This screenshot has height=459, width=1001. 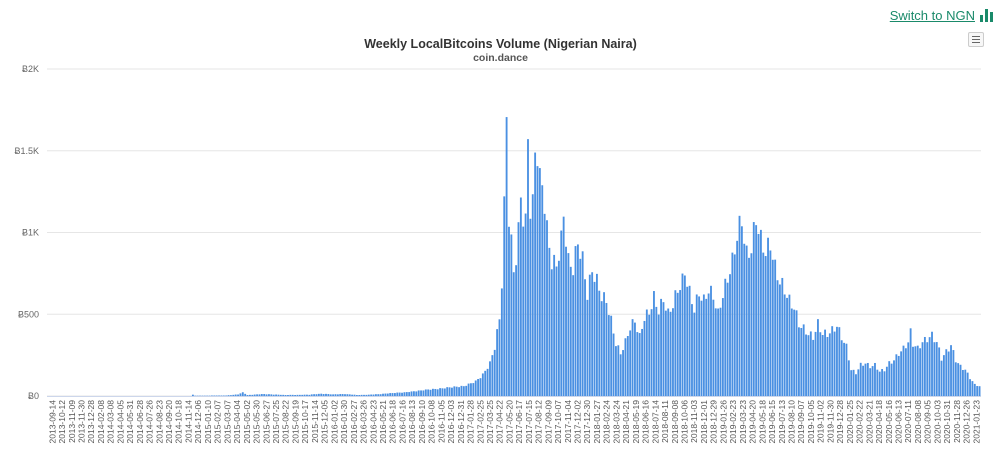 I want to click on x-tick-label: 2014-06-28, so click(x=140, y=422).